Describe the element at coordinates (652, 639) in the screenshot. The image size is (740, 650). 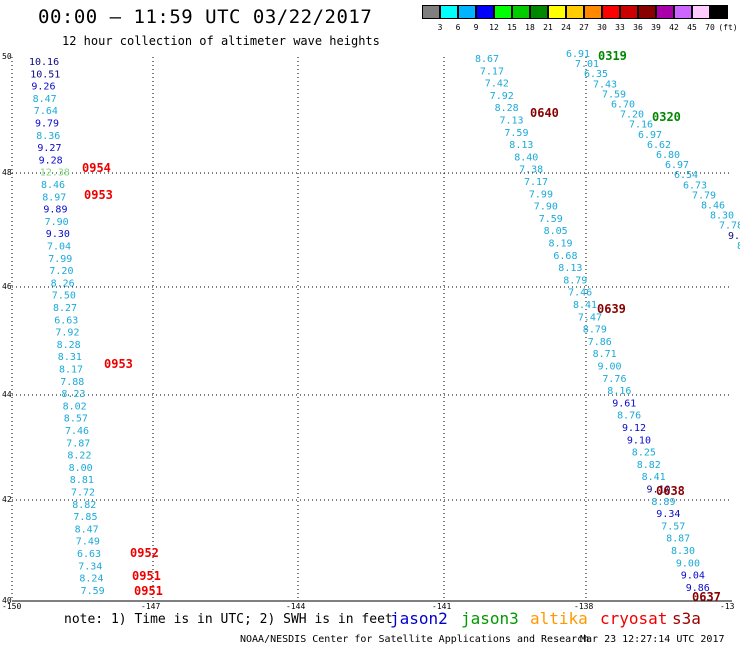
I see `generated-timestamp: Mar 23 12:27:14 UTC 2017` at that location.